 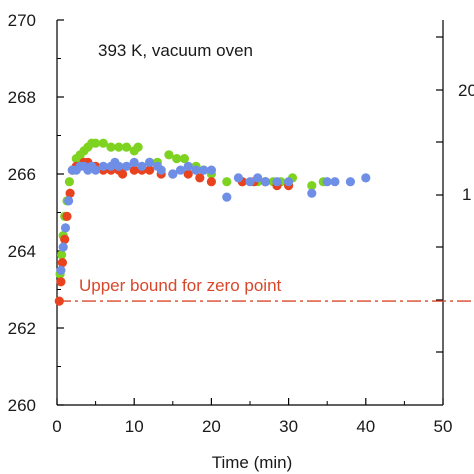 I want to click on y-right-tick-label: 1, so click(x=466, y=194).